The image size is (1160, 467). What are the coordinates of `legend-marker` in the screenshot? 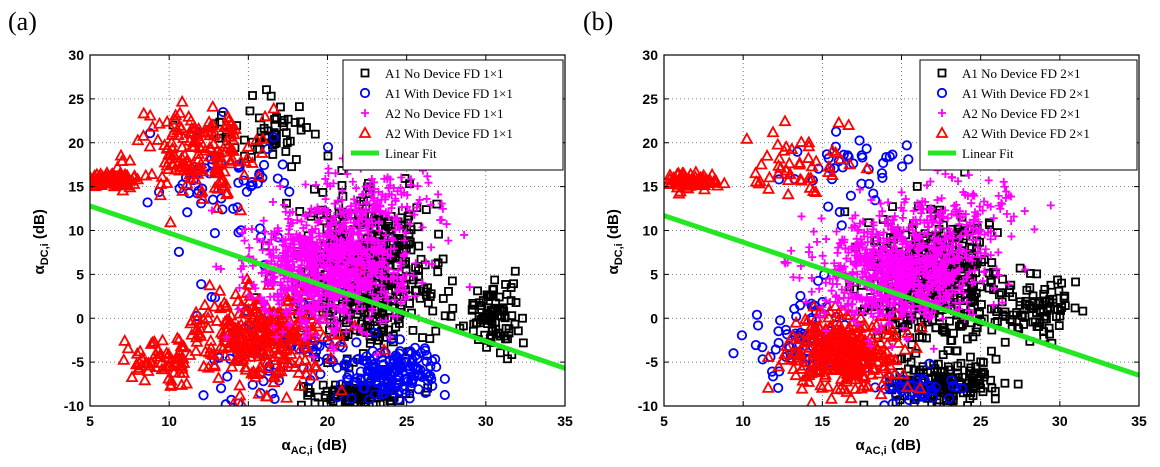 It's located at (365, 73).